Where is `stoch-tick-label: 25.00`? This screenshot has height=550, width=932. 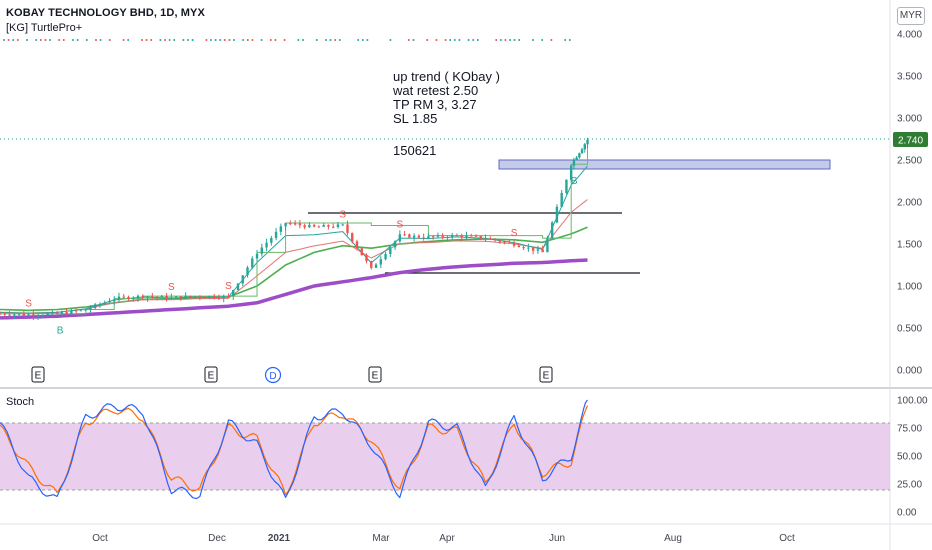 stoch-tick-label: 25.00 is located at coordinates (909, 485).